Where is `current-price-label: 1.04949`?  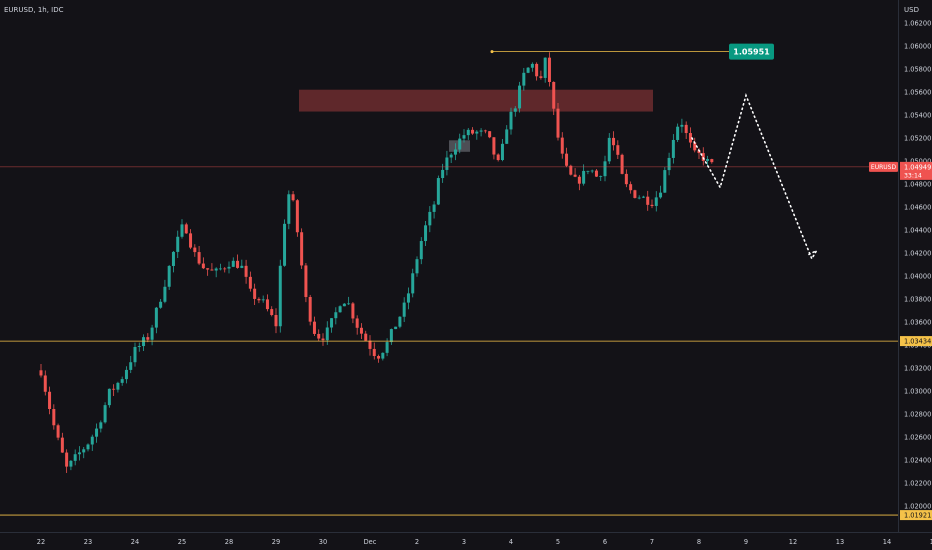
current-price-label: 1.04949 is located at coordinates (917, 167).